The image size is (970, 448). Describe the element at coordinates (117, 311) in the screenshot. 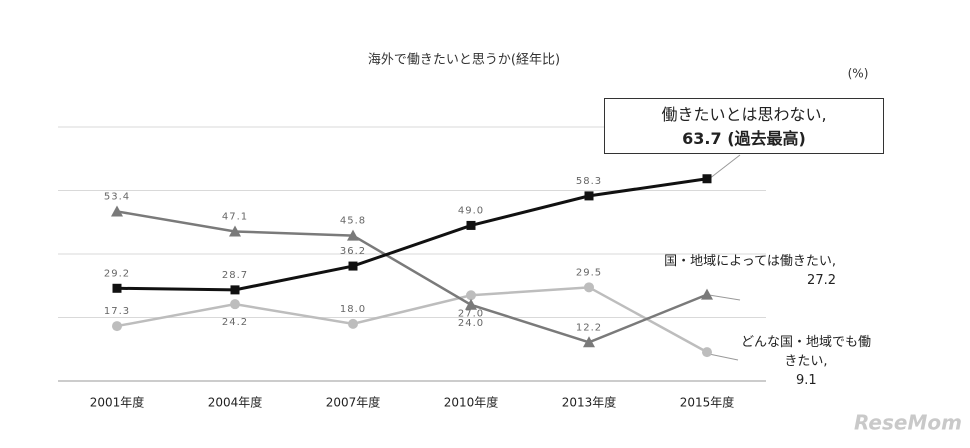

I see `value-label: 17.3` at that location.